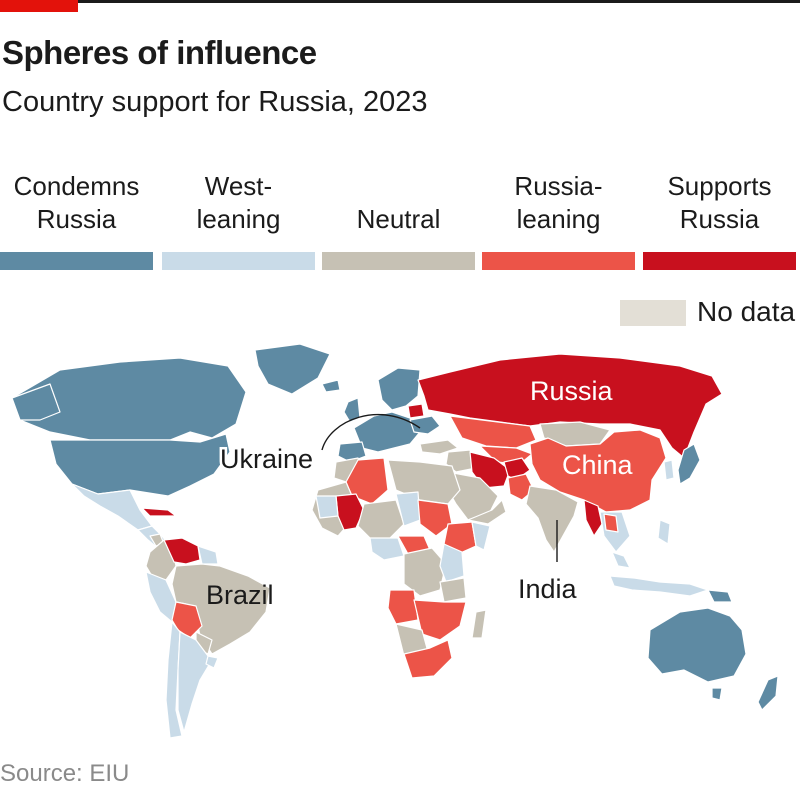  What do you see at coordinates (719, 261) in the screenshot?
I see `legend-swatch-supports` at bounding box center [719, 261].